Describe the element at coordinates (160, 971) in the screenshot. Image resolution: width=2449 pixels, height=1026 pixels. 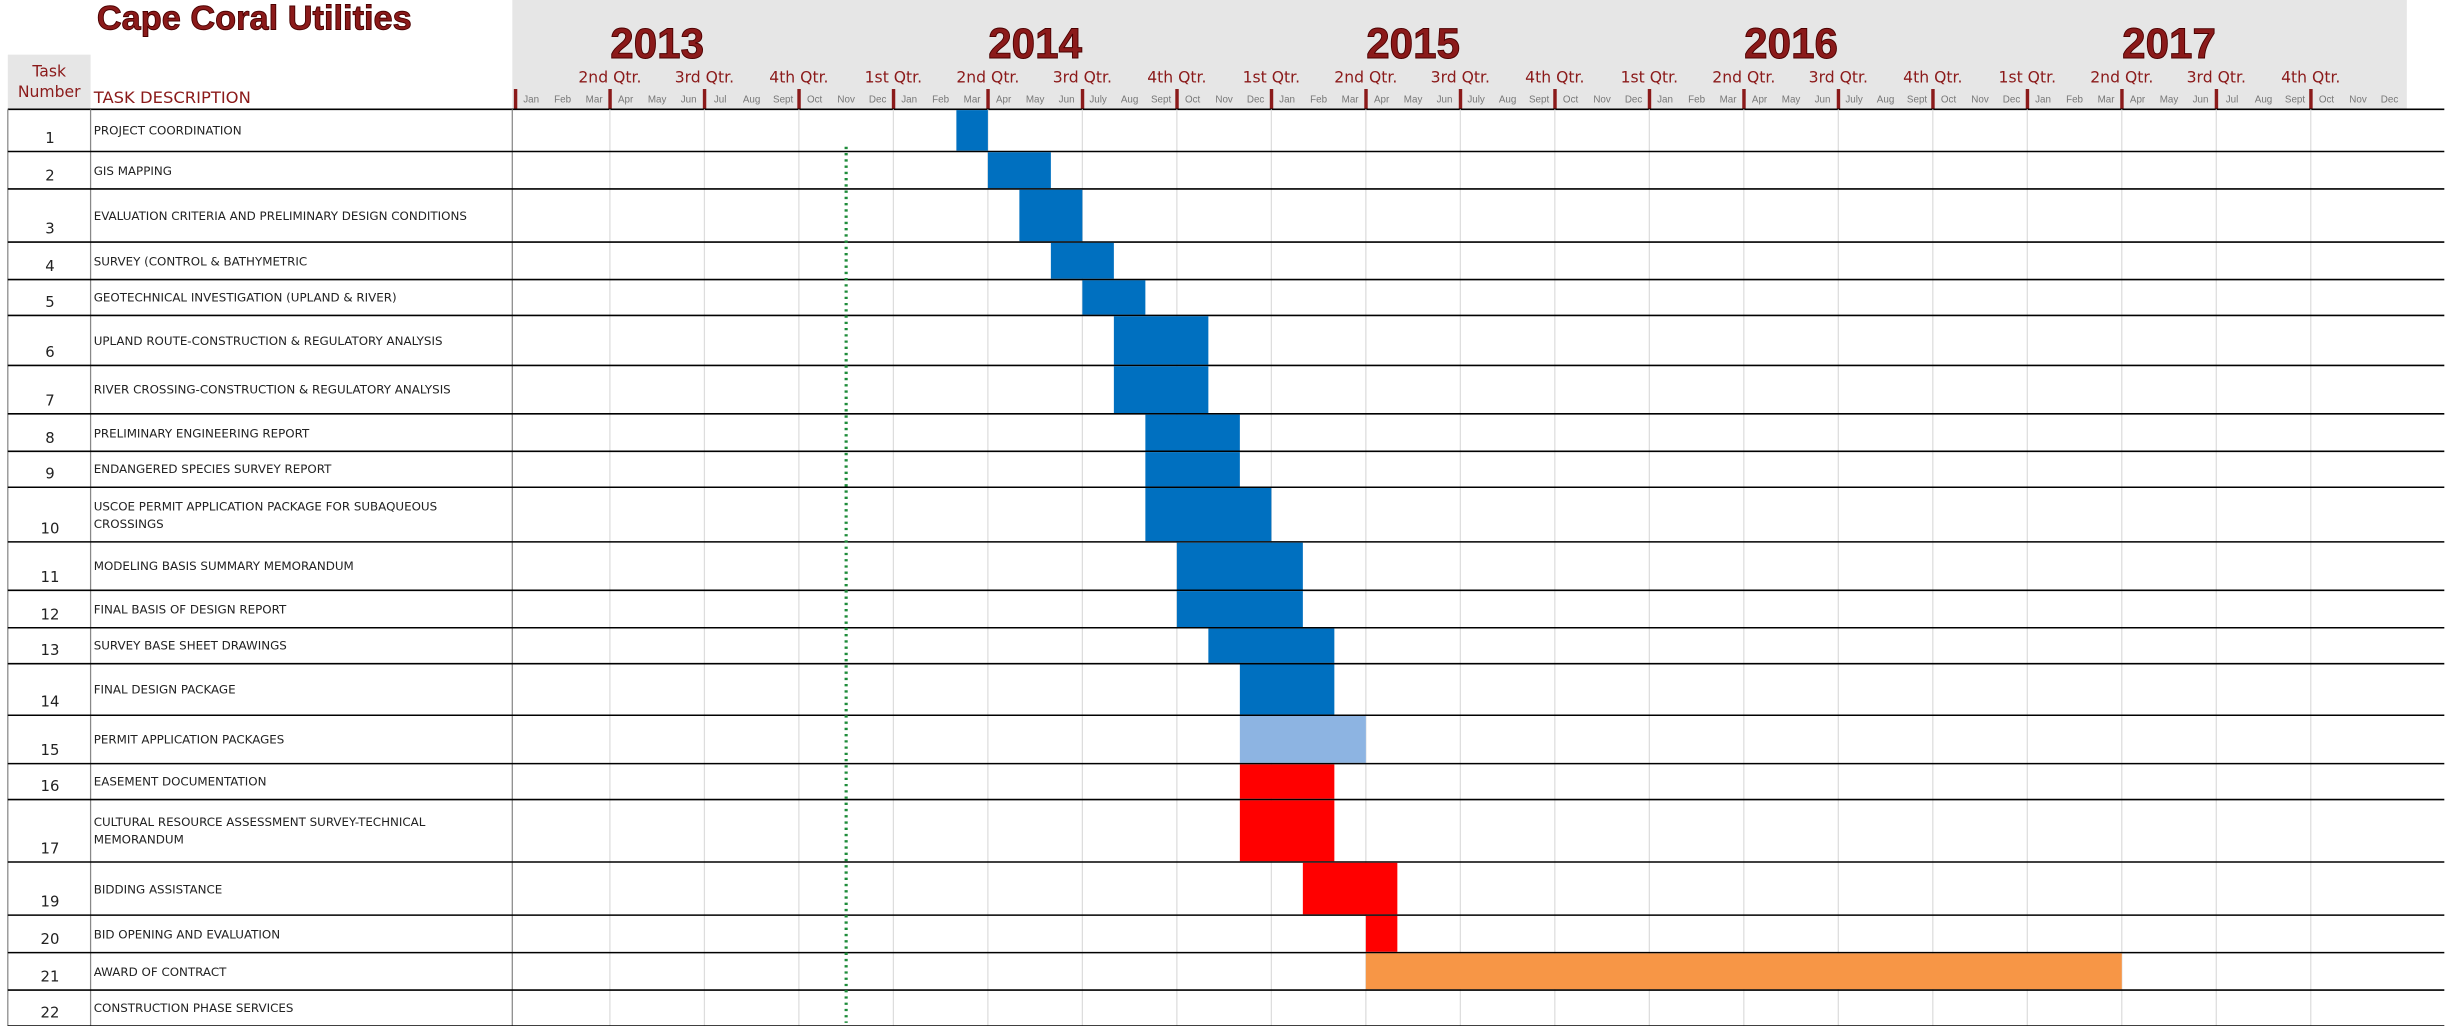
I see `task-description: AWARD OF CONTRACT` at that location.